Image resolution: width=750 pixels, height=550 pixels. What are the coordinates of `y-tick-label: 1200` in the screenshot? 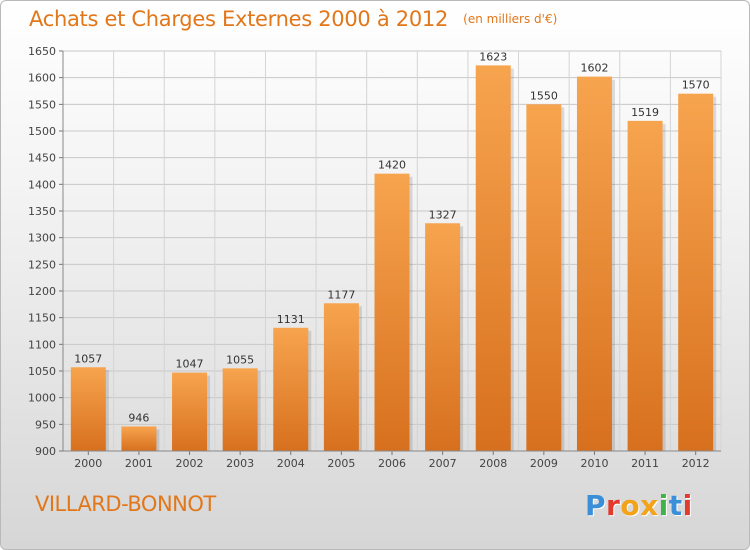 It's located at (42, 291).